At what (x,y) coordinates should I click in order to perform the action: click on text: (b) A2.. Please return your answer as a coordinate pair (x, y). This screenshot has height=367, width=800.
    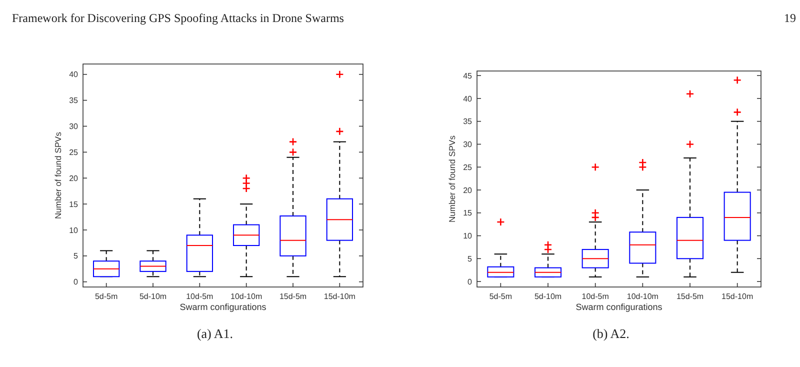
    Looking at the image, I should click on (611, 333).